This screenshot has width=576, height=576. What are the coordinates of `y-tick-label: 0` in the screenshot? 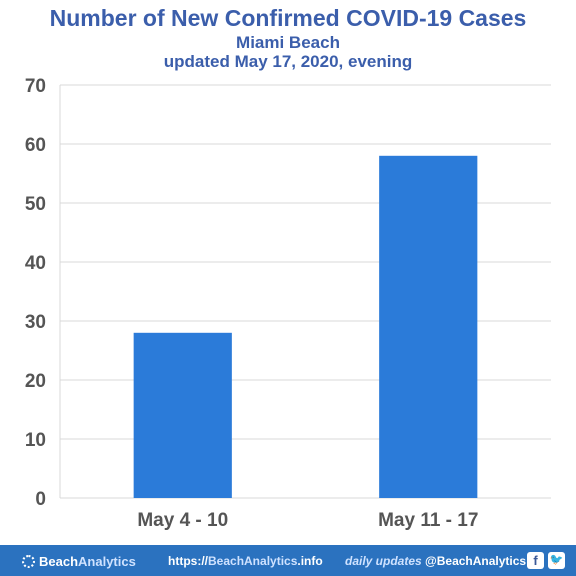 It's located at (40, 499).